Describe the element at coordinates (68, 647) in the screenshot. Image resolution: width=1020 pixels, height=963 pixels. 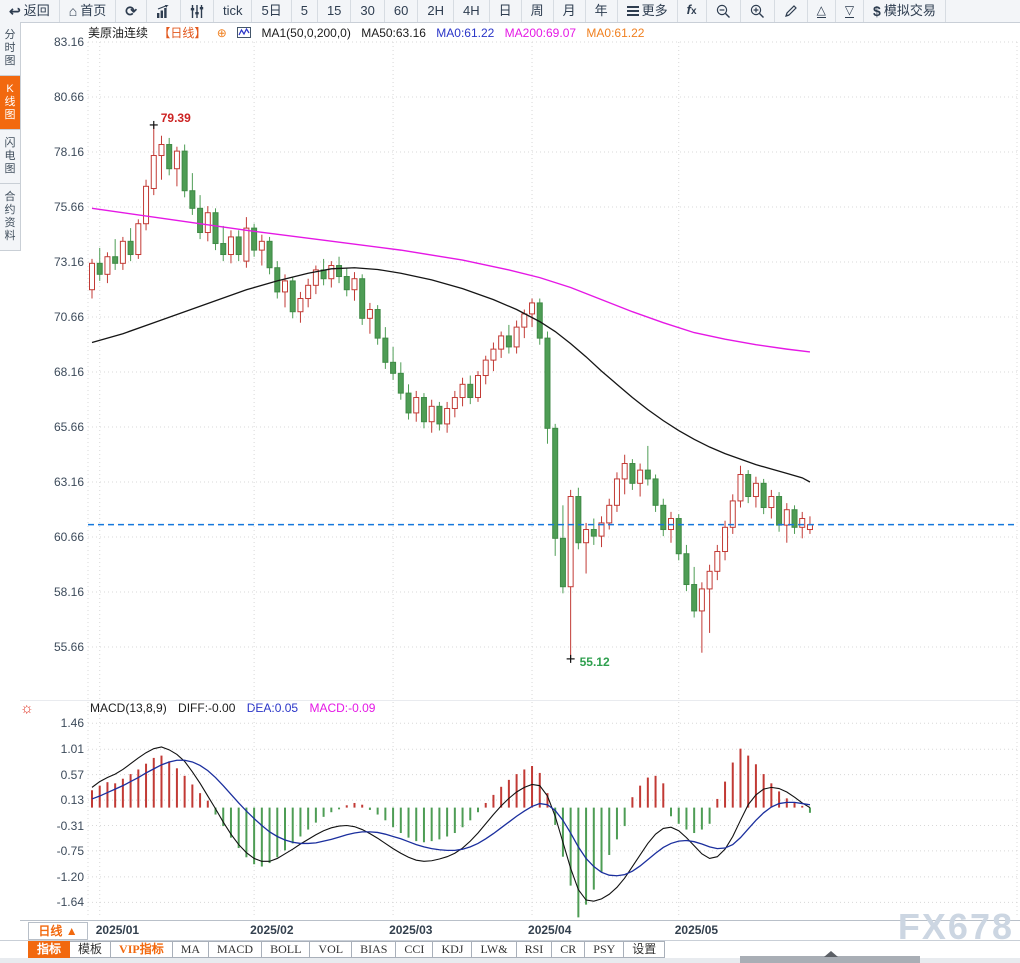
I see `main-y-tick: 55.66` at that location.